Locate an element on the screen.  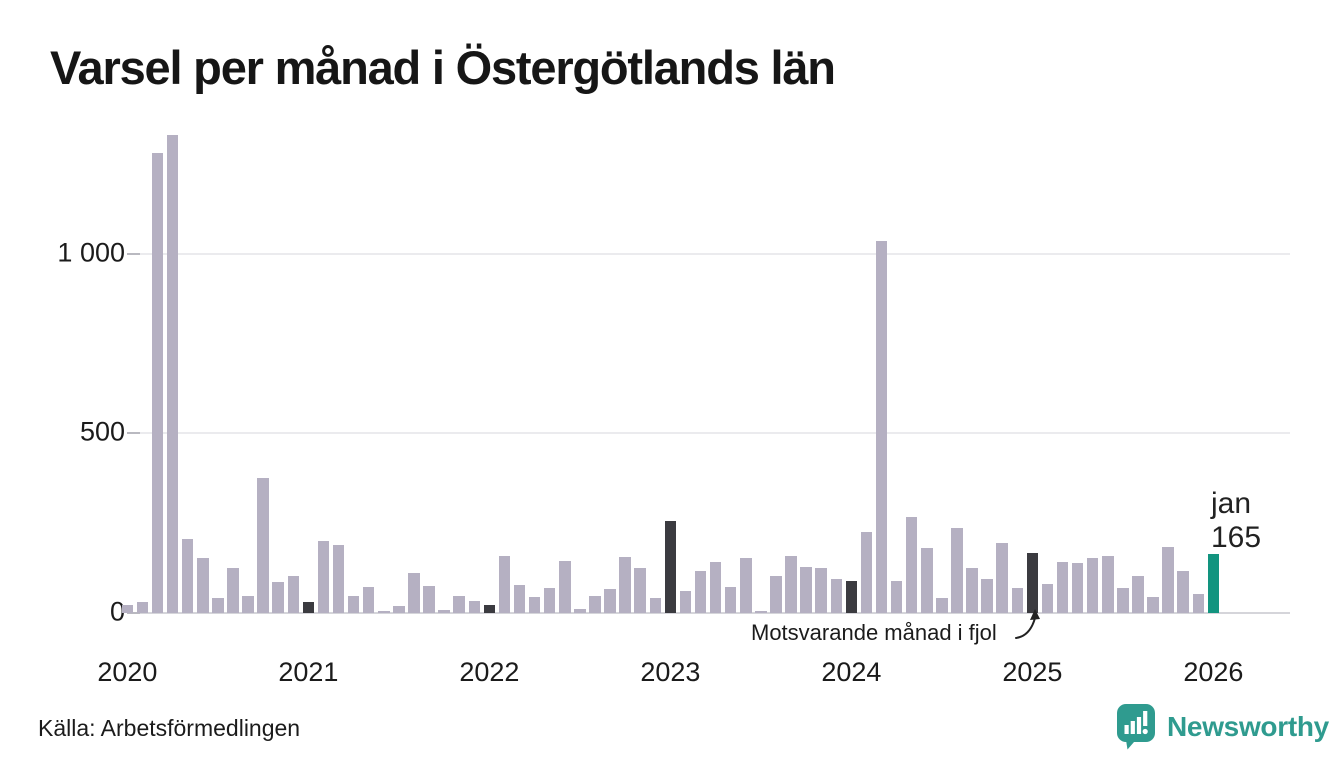
annotation-arrow-icon is located at coordinates (1027, 624).